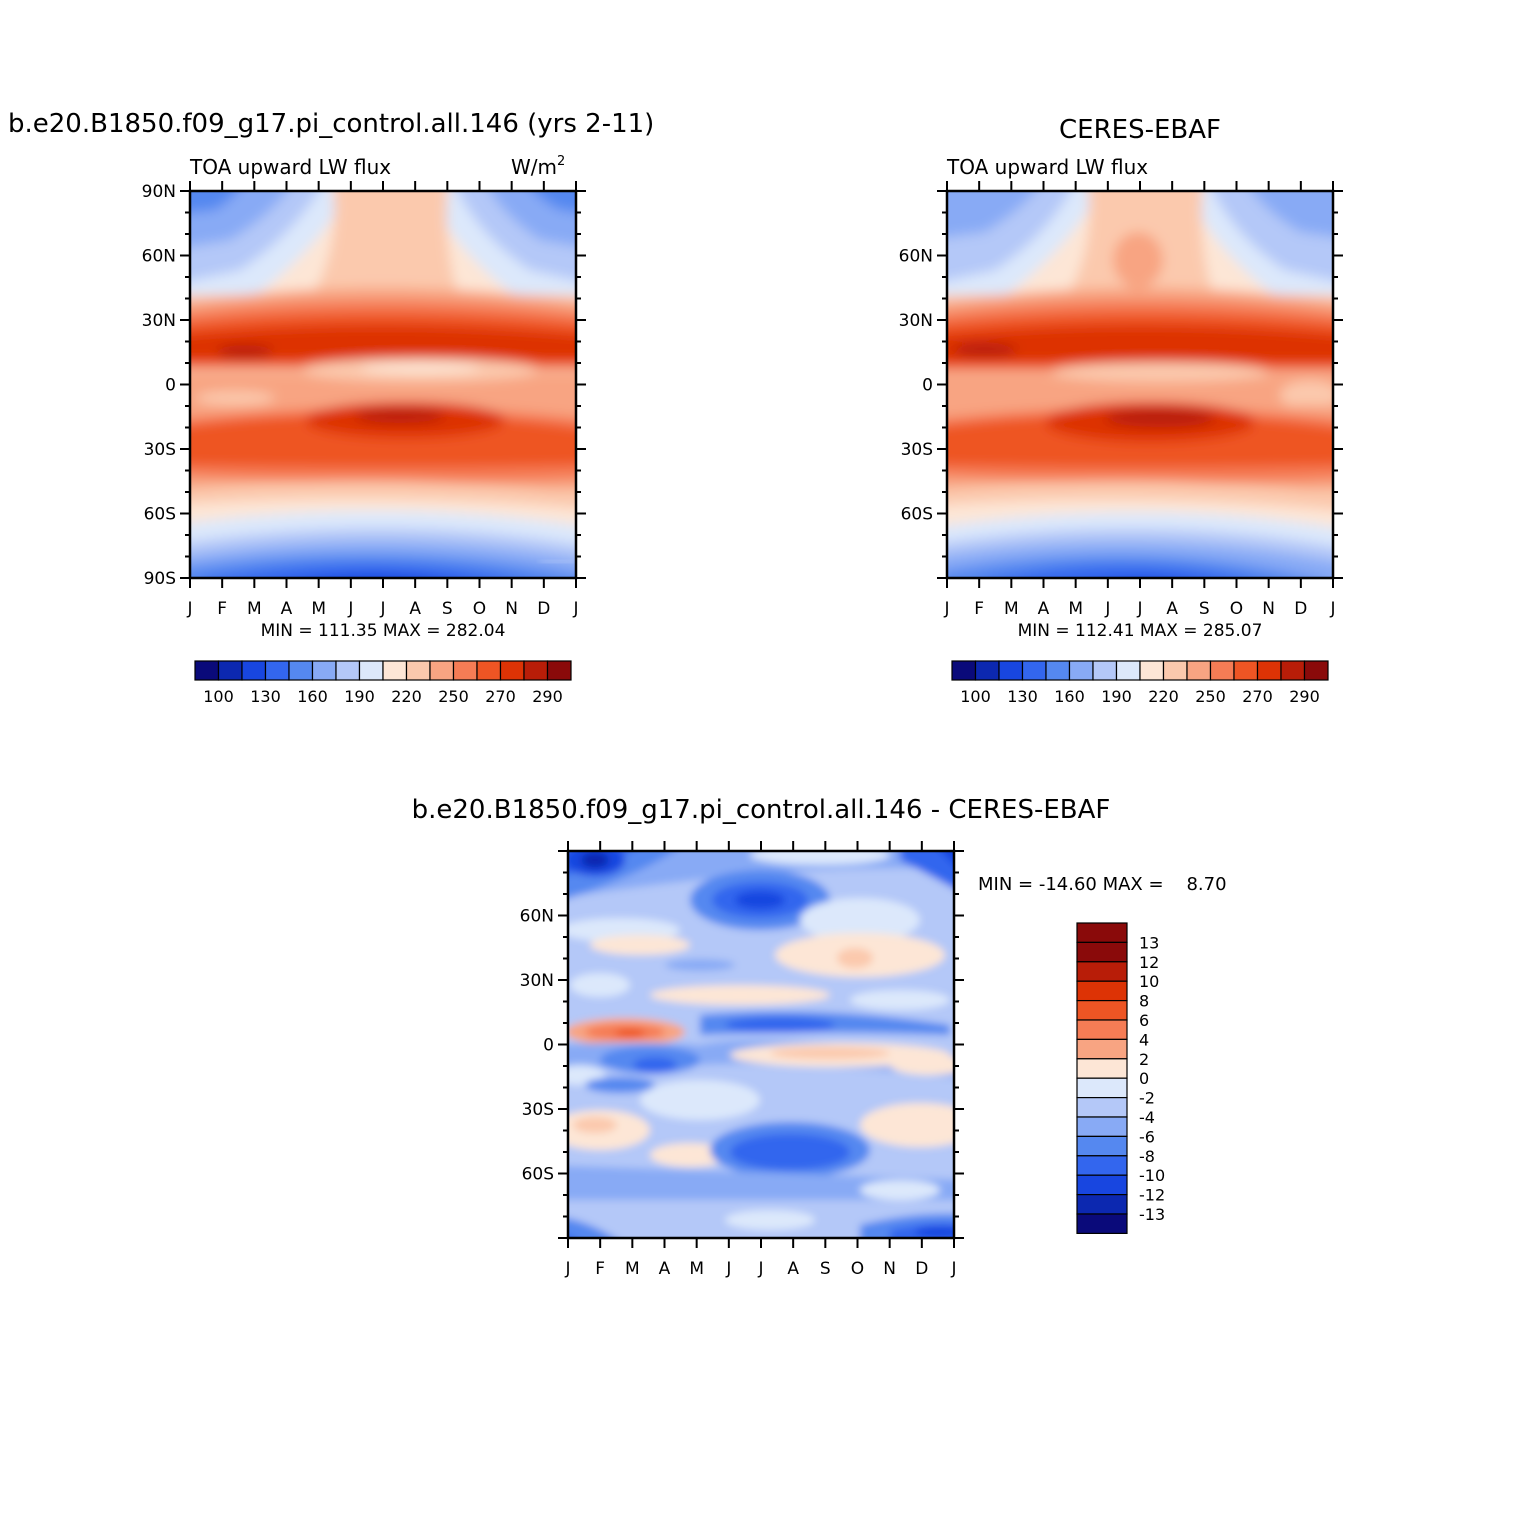 This screenshot has height=1524, width=1524. Describe the element at coordinates (312, 696) in the screenshot. I see `colorbar-label: 160` at that location.